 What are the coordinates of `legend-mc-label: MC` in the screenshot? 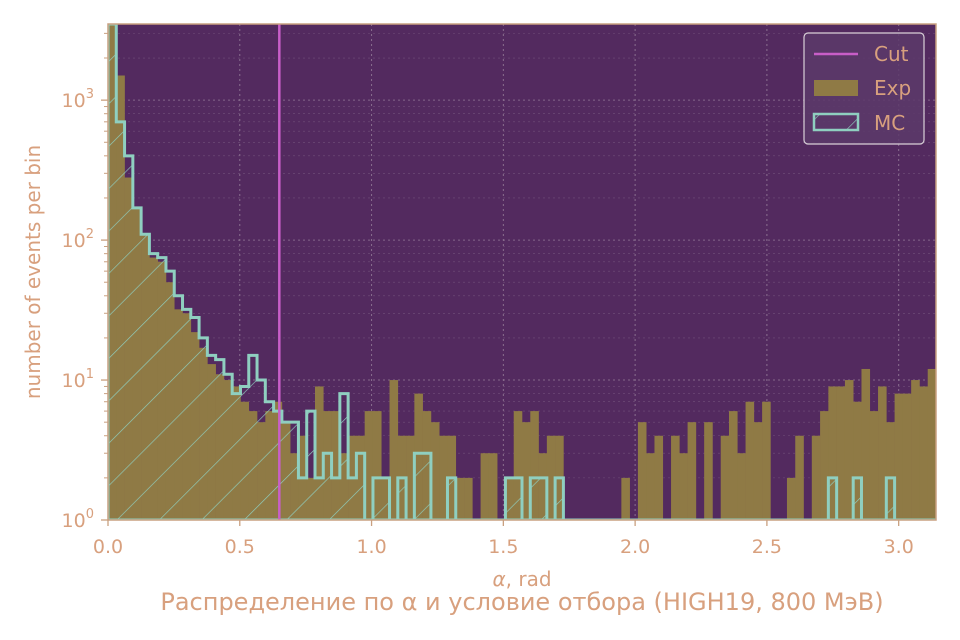 It's located at (889, 123).